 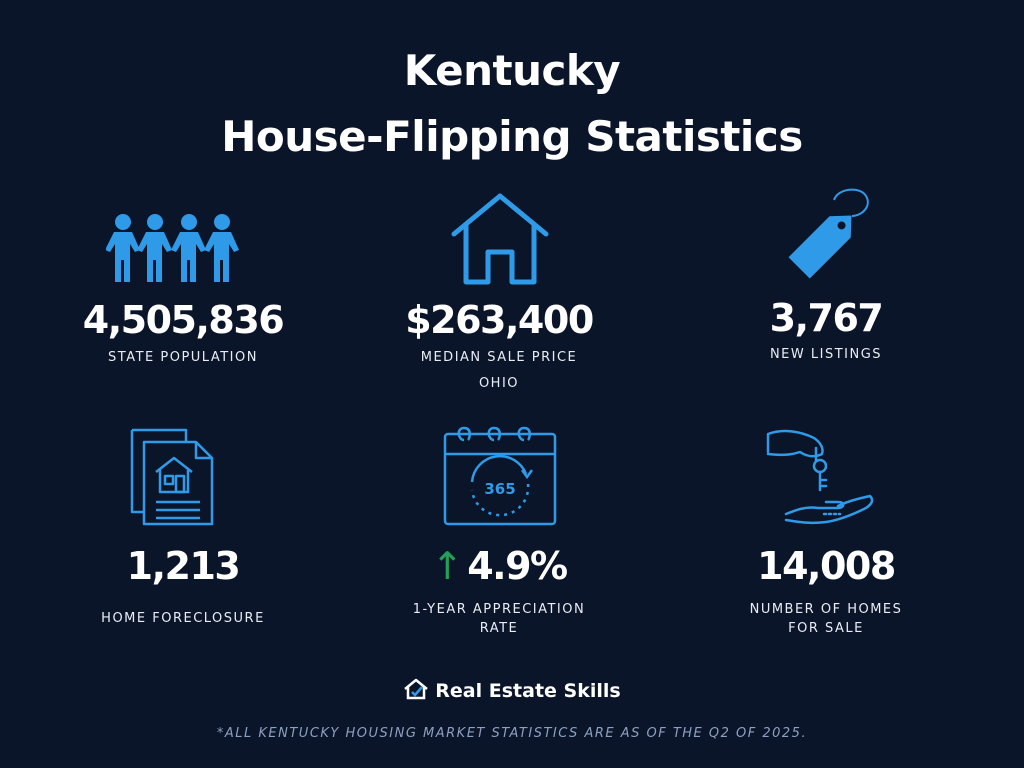 What do you see at coordinates (499, 320) in the screenshot?
I see `stat-value-median-price: $263,400` at bounding box center [499, 320].